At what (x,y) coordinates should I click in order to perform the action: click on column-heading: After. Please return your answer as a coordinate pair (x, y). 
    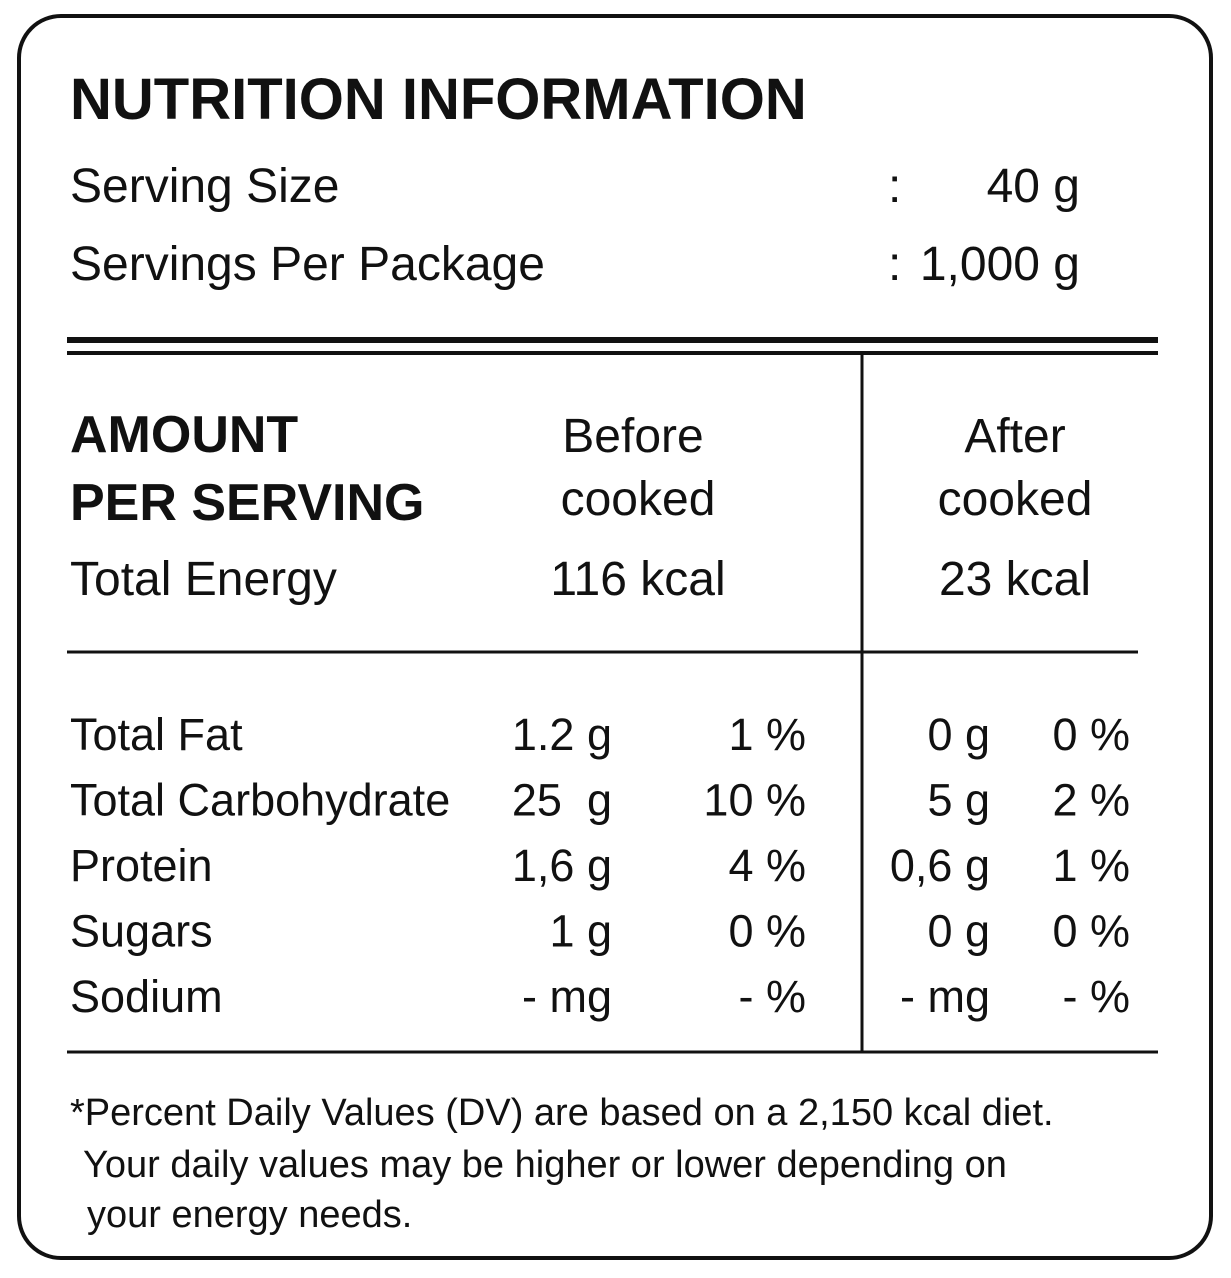
    Looking at the image, I should click on (1014, 436).